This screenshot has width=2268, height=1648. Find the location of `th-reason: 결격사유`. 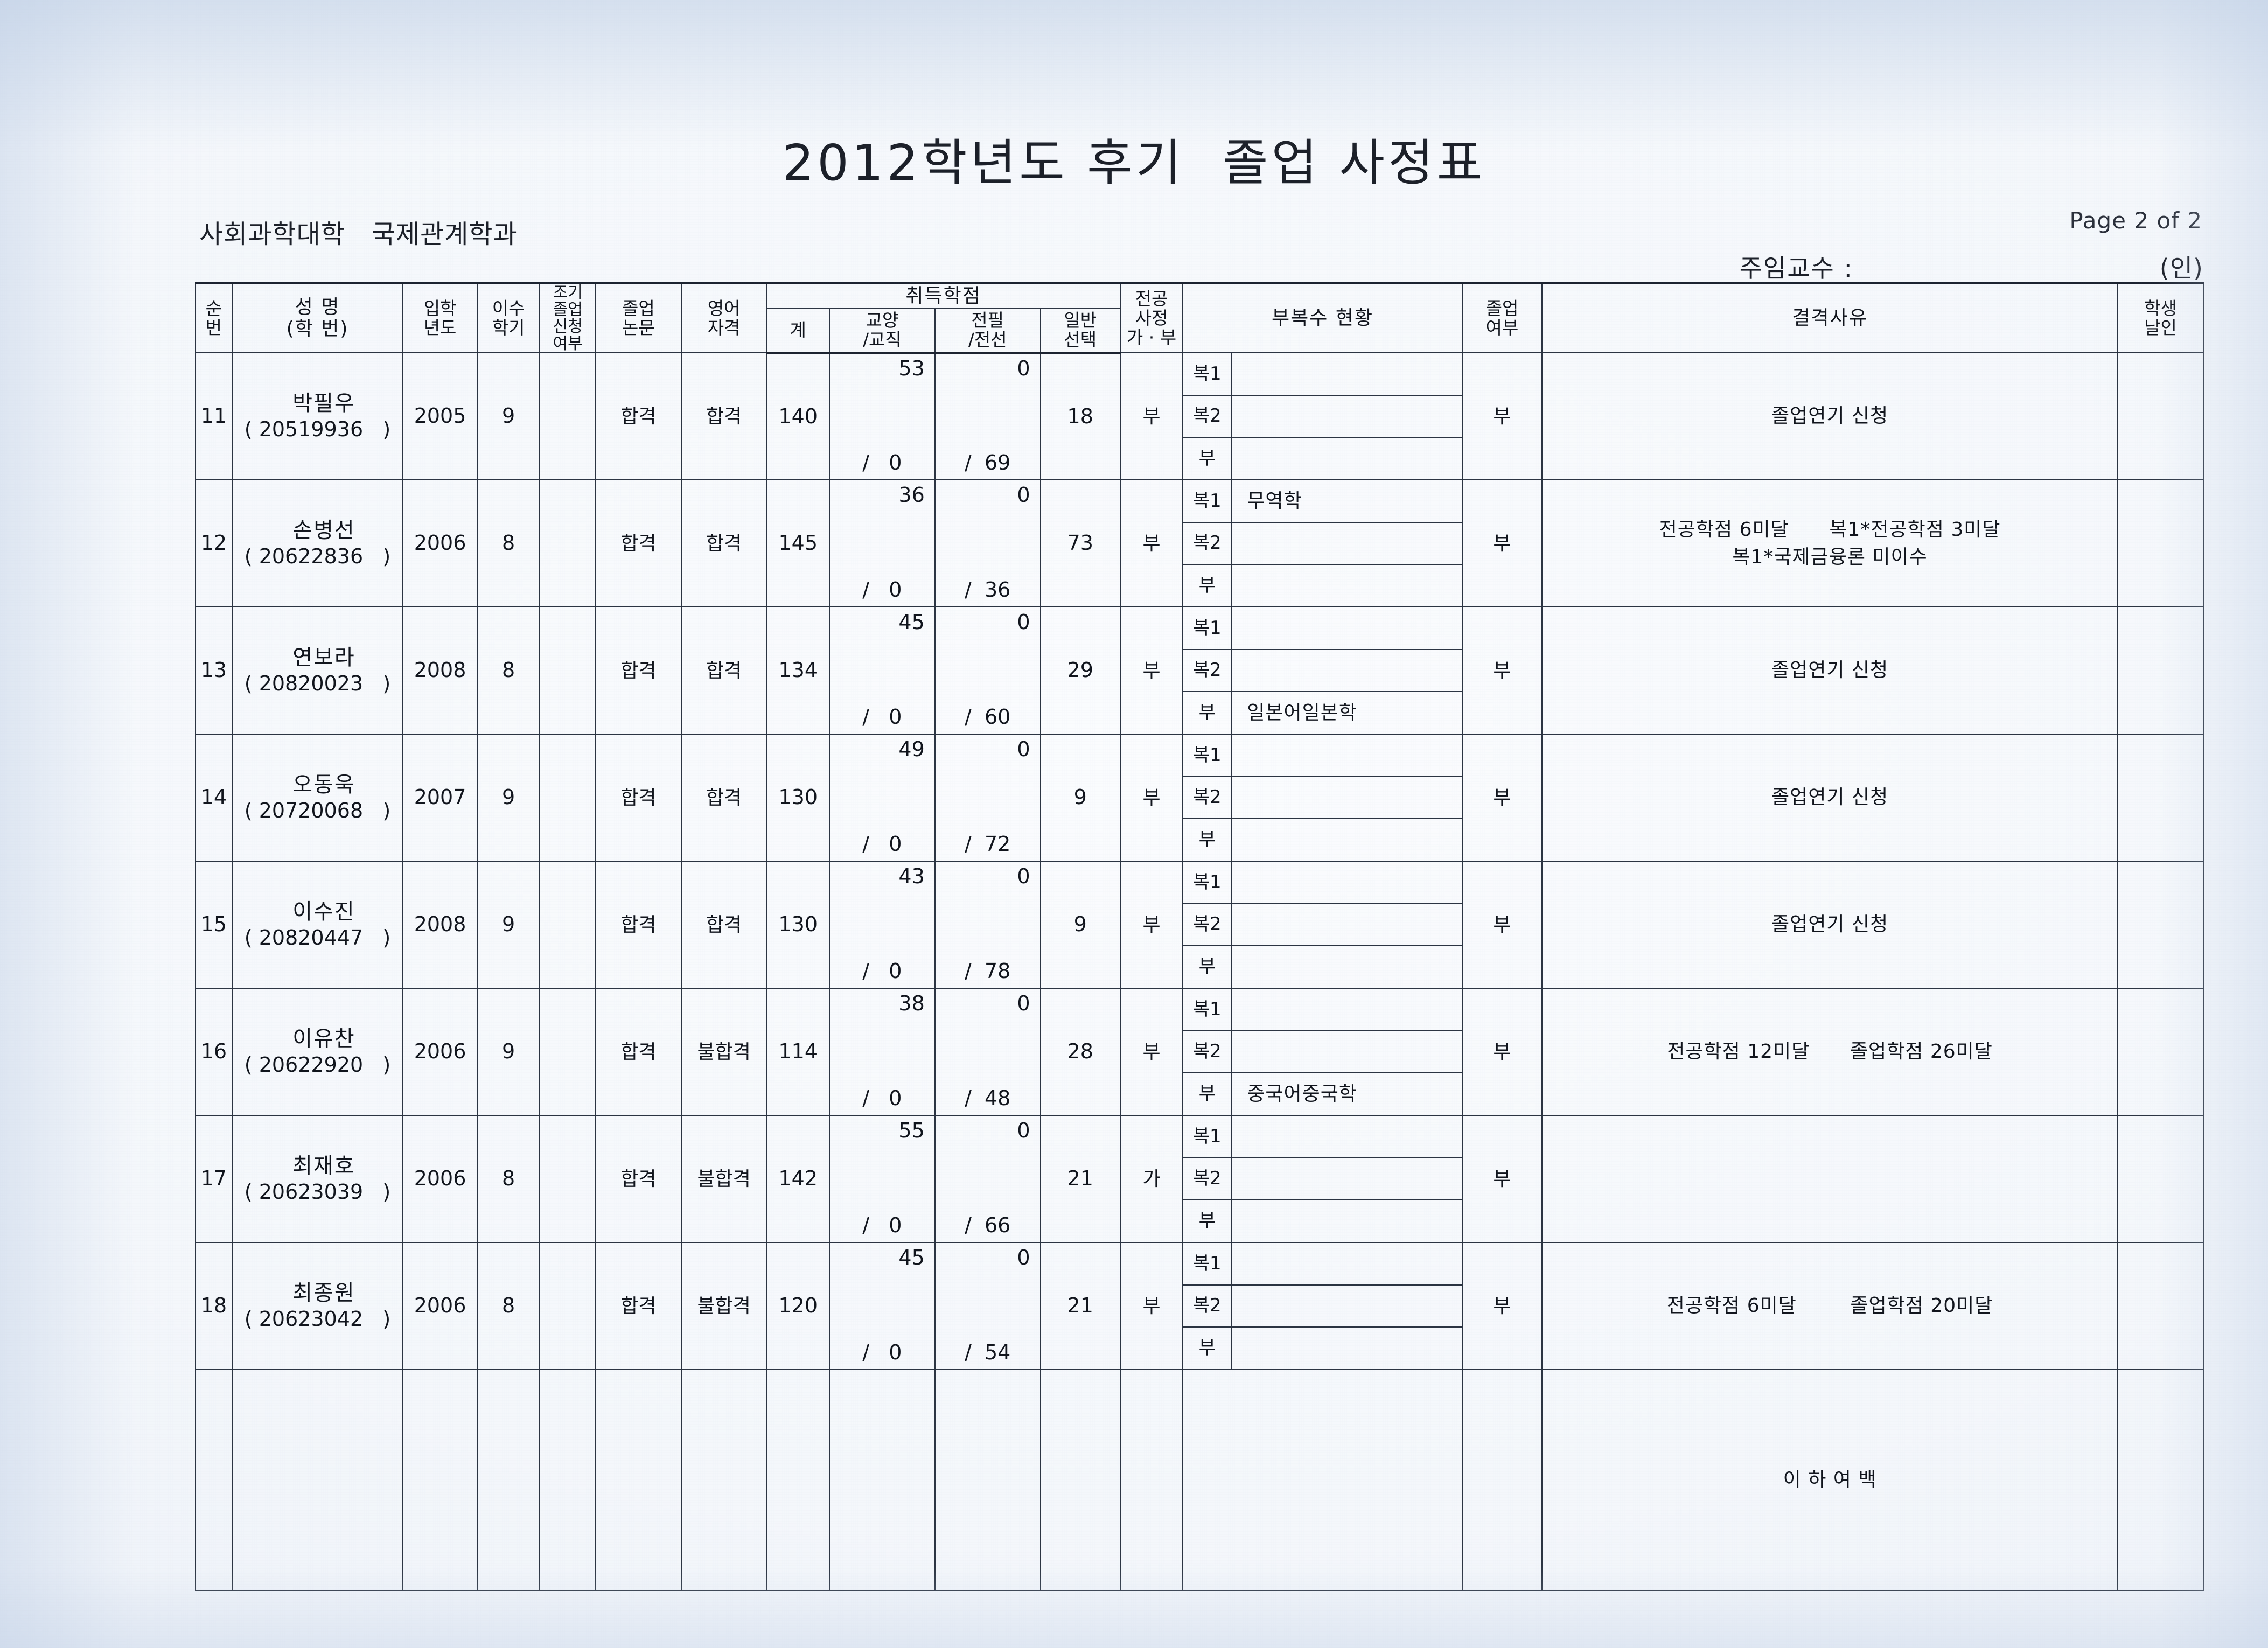

th-reason: 결격사유 is located at coordinates (1830, 317).